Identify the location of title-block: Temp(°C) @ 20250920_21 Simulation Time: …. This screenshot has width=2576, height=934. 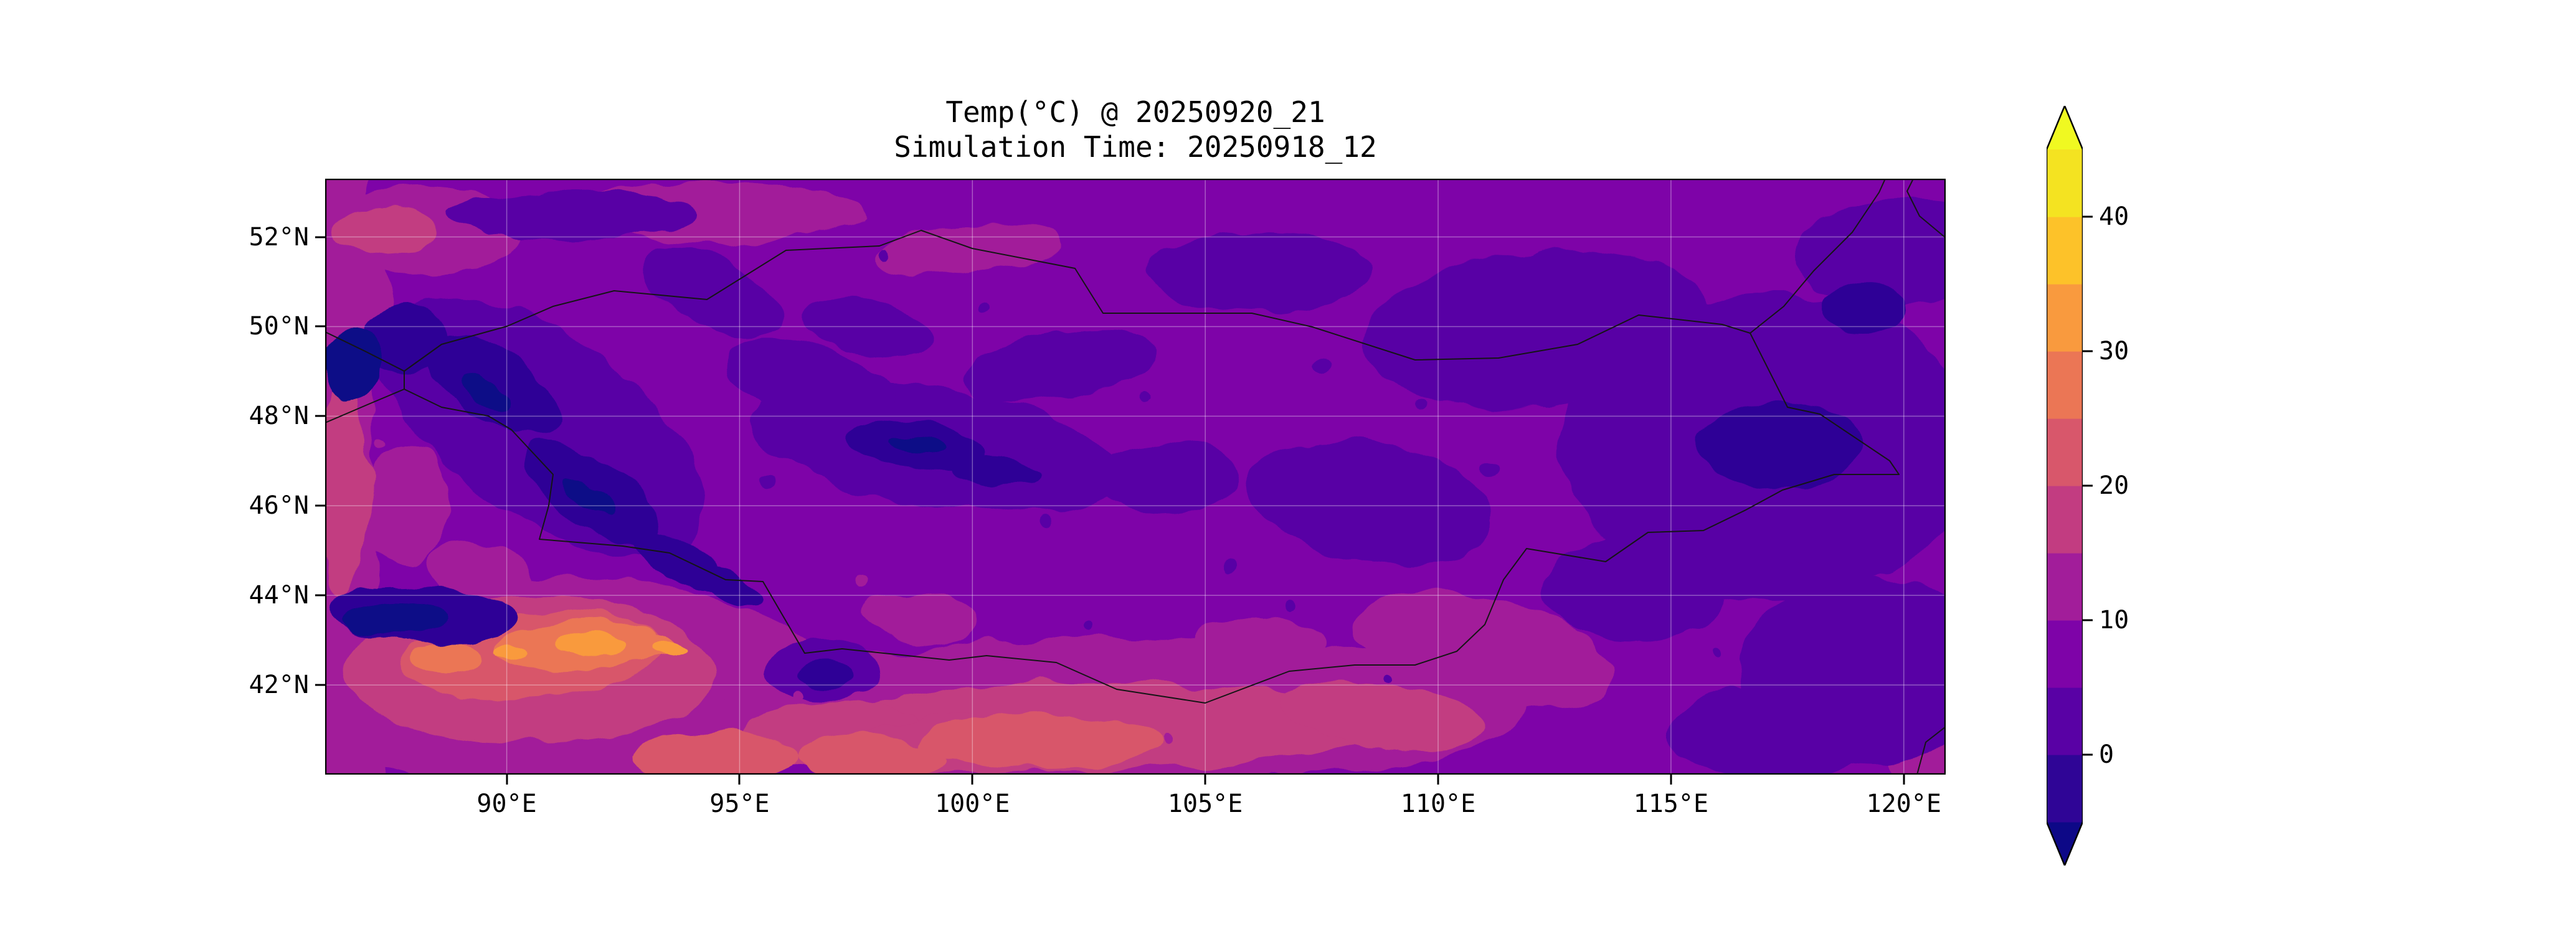
(1135, 129).